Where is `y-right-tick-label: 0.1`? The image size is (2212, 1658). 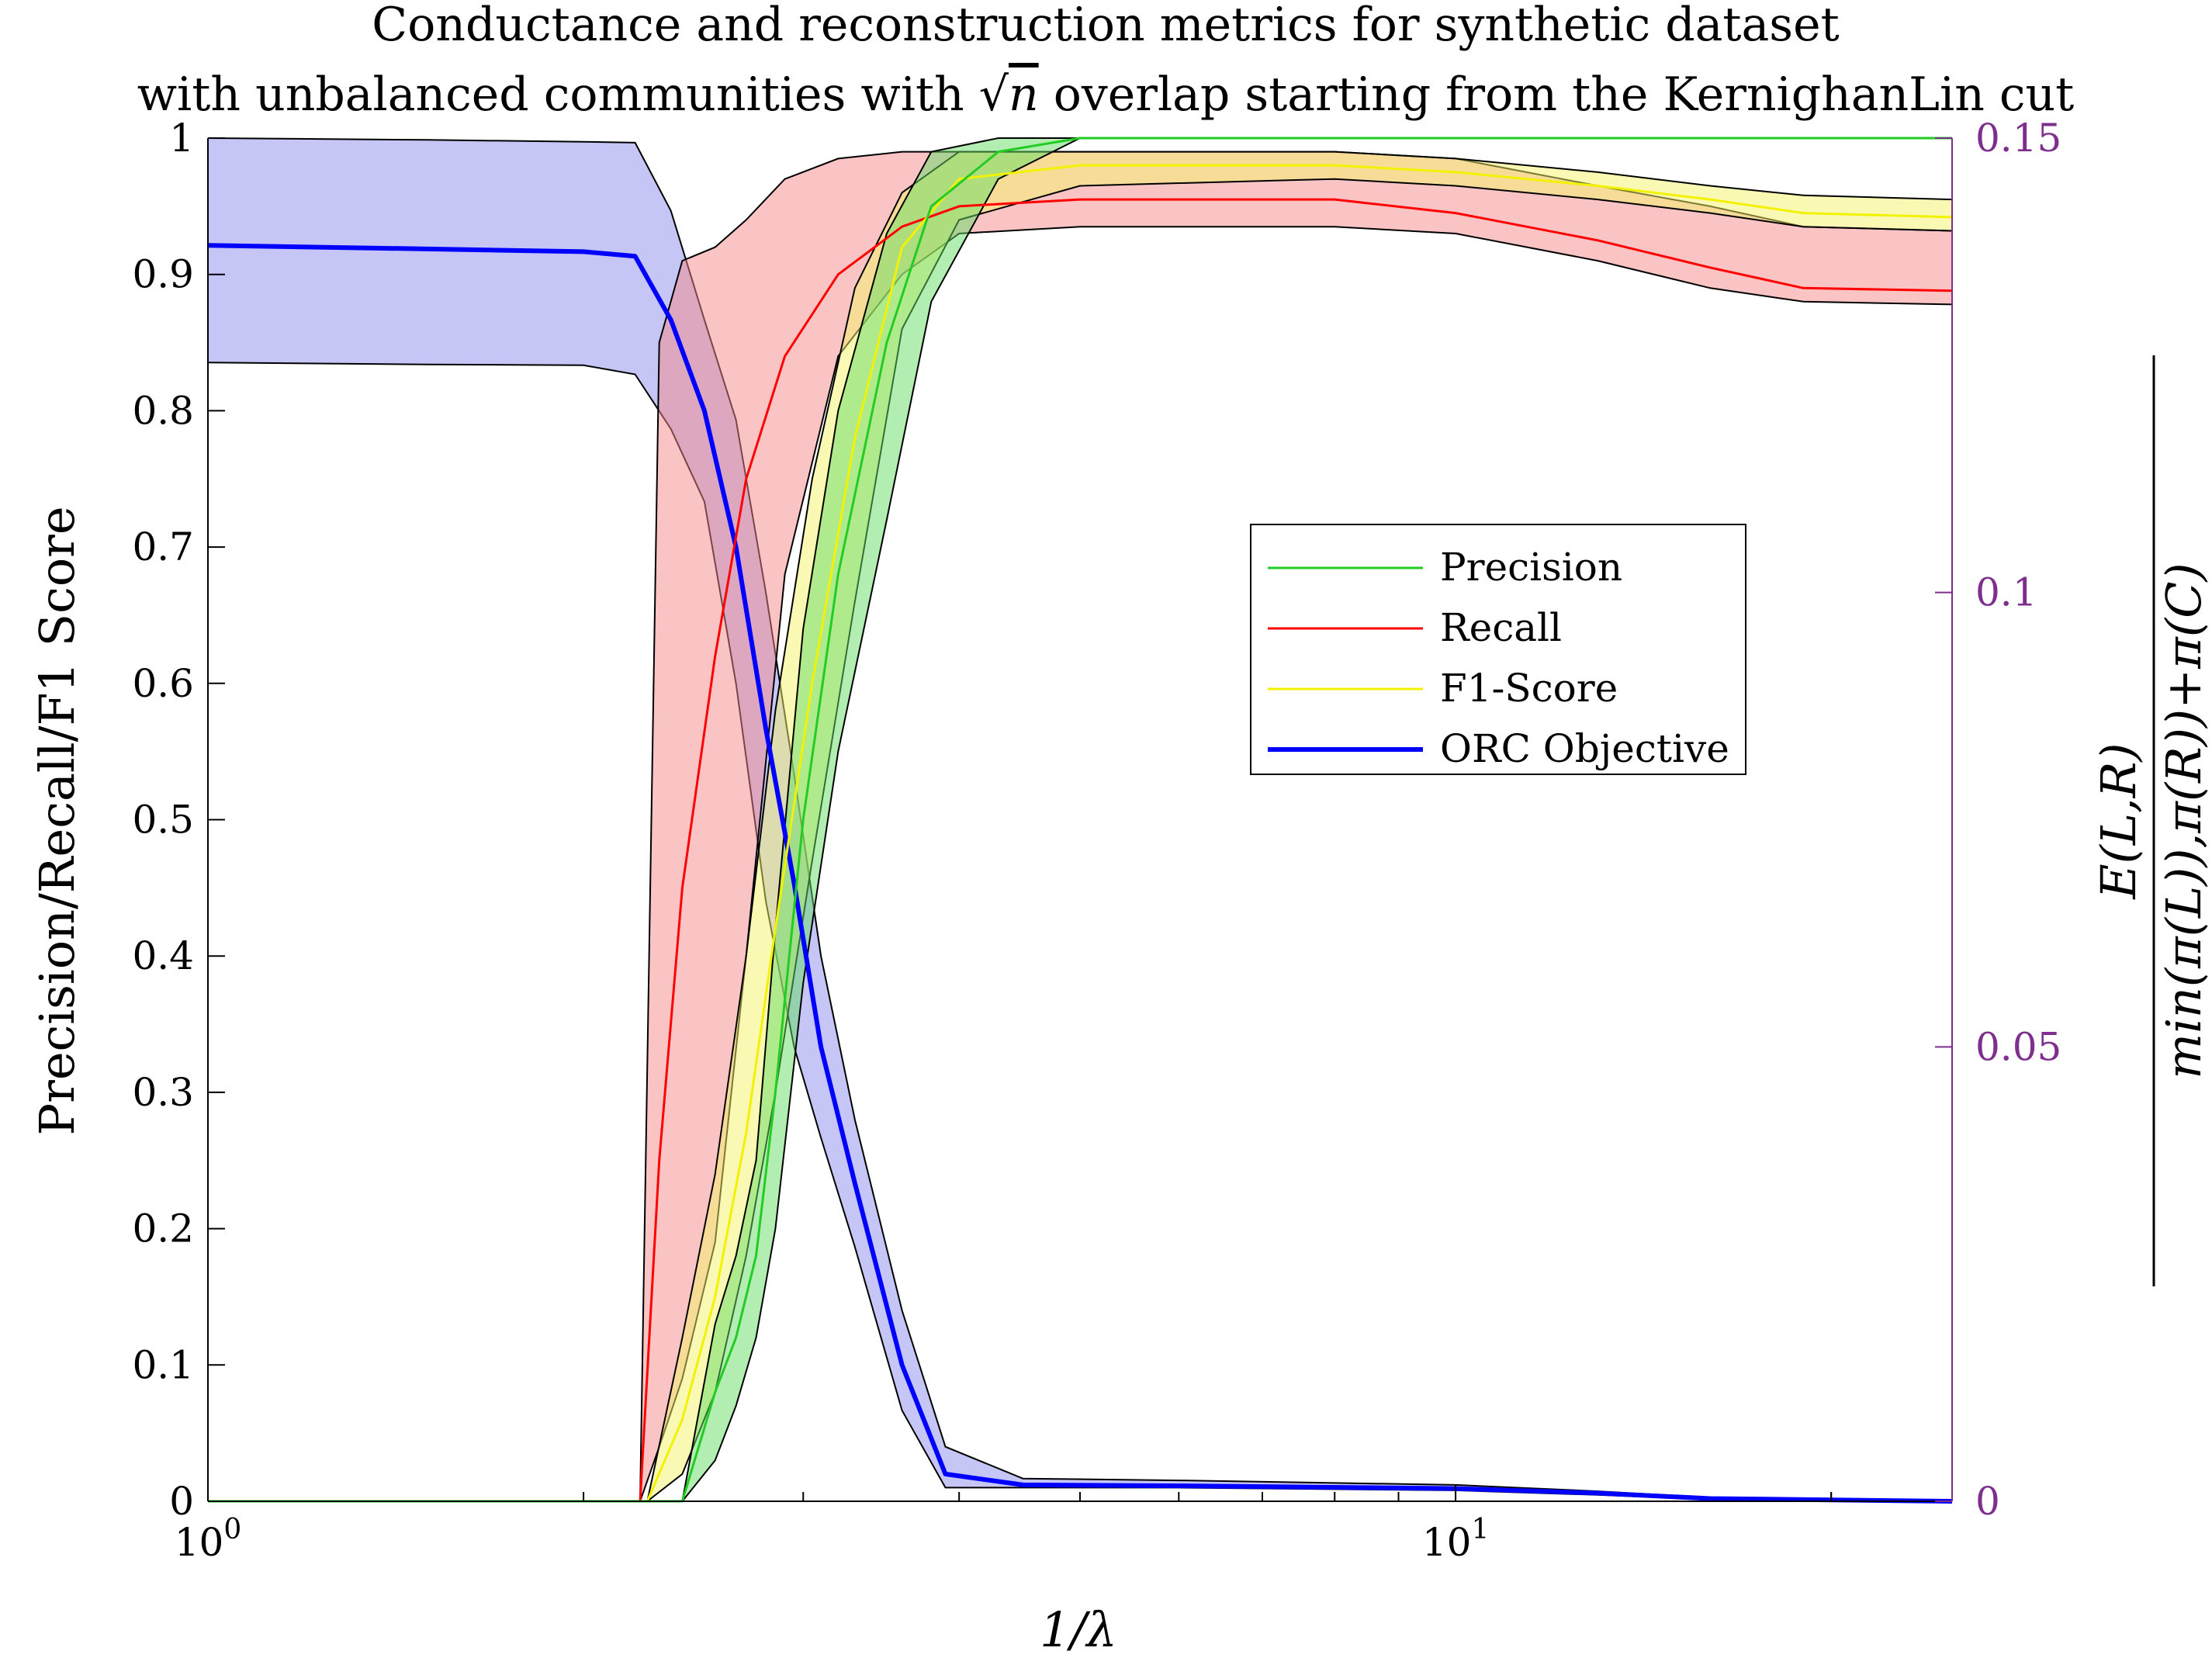
y-right-tick-label: 0.1 is located at coordinates (2006, 592).